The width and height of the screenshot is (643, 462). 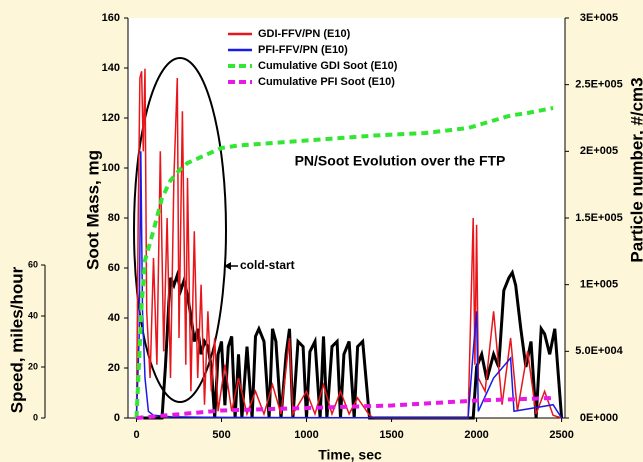 What do you see at coordinates (221, 435) in the screenshot?
I see `x-tick-label: 500` at bounding box center [221, 435].